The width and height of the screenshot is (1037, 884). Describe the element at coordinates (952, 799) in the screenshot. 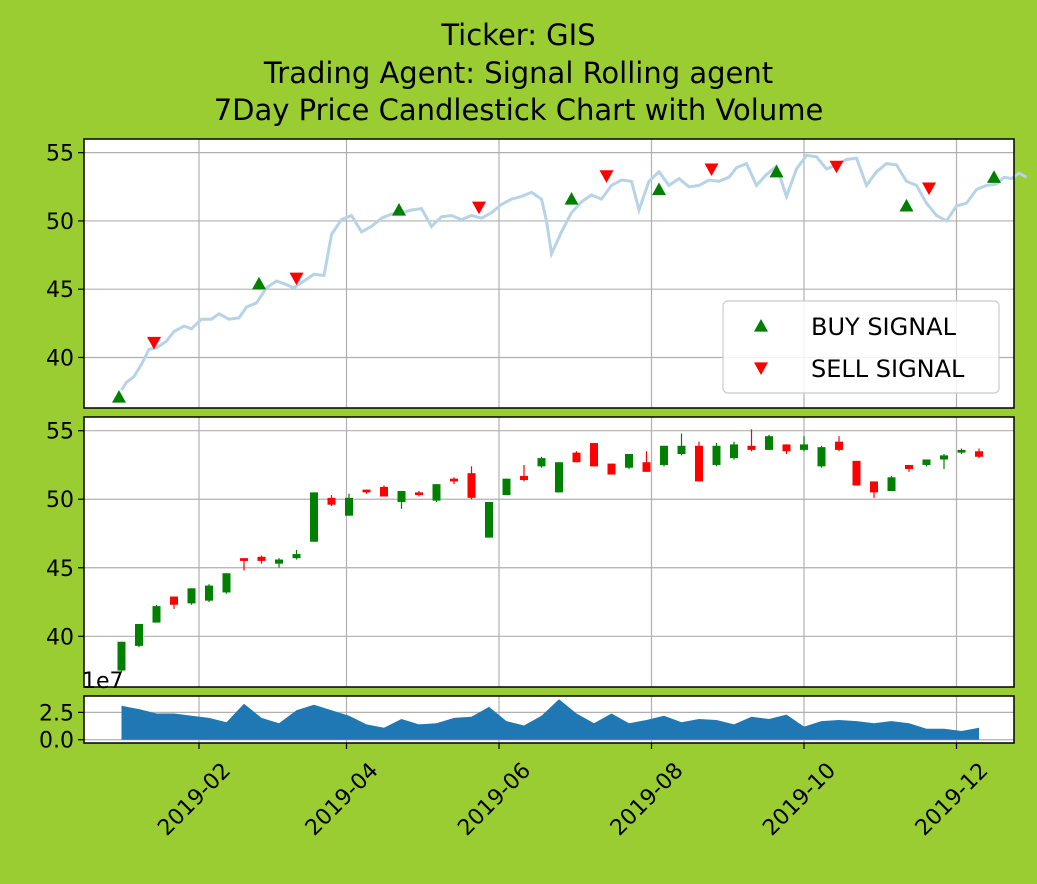

I see `x-tick-label: 2019-12` at that location.